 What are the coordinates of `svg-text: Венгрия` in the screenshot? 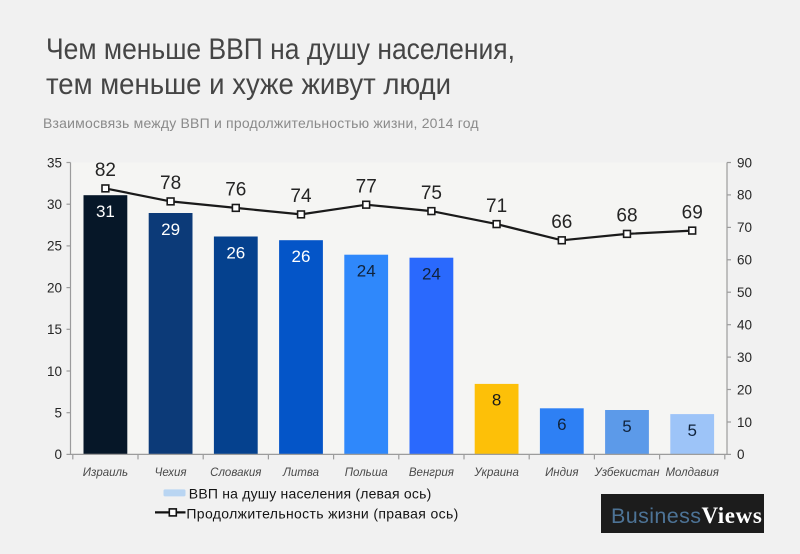 It's located at (431, 473).